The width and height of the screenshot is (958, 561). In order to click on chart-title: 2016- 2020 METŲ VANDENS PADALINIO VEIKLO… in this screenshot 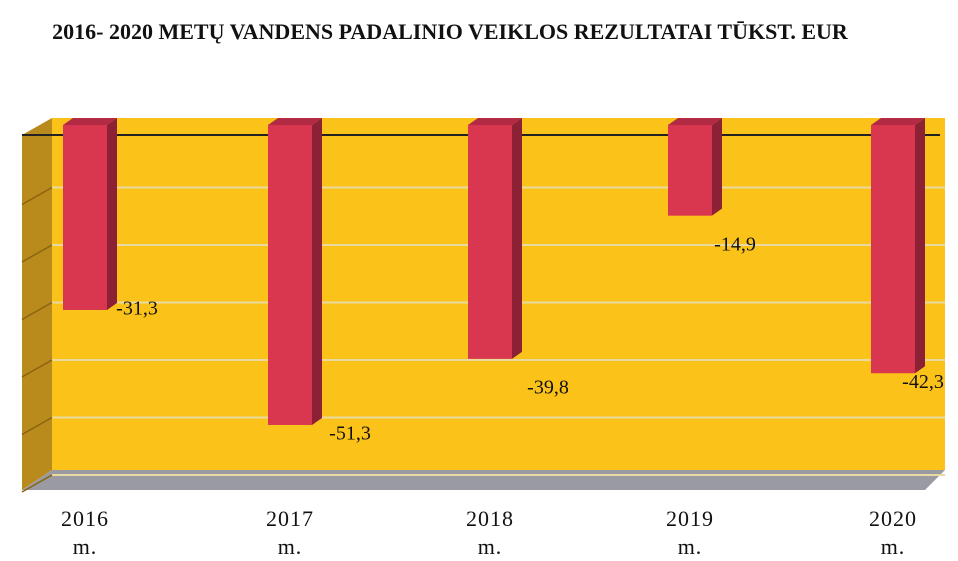, I will do `click(450, 31)`.